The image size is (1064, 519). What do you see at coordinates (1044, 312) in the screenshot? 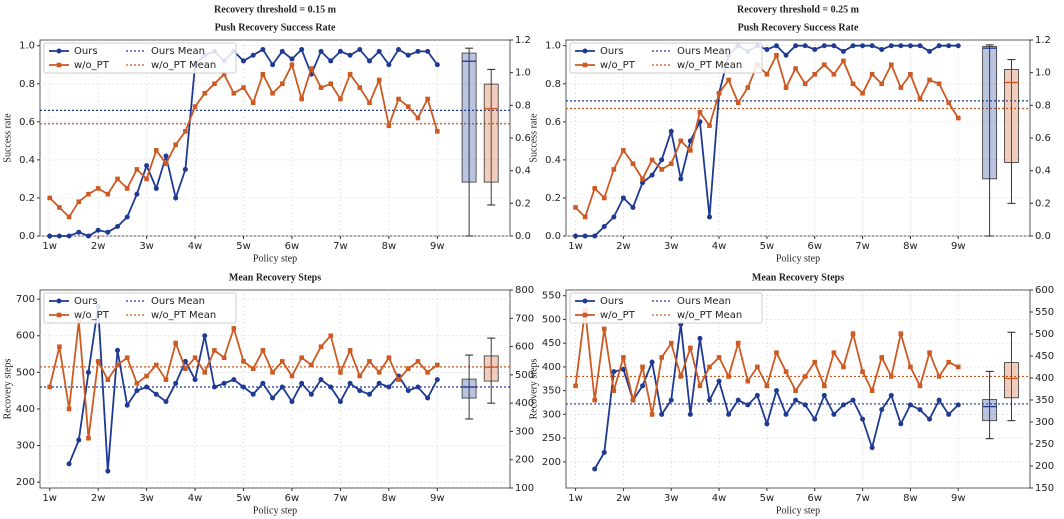
I see `y2-tick-label: 550` at bounding box center [1044, 312].